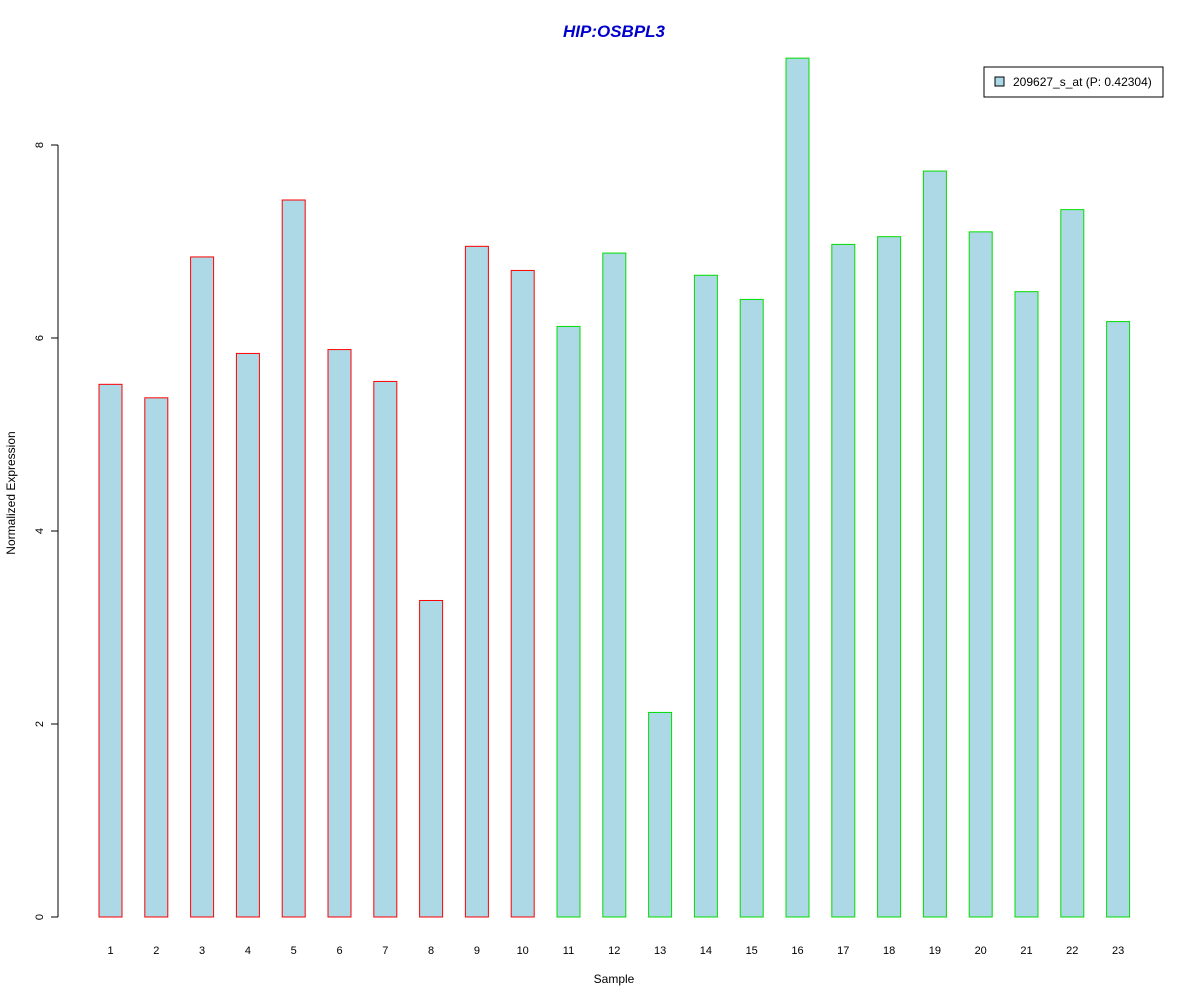 The height and width of the screenshot is (1000, 1200). I want to click on x-tick-label: 18, so click(889, 951).